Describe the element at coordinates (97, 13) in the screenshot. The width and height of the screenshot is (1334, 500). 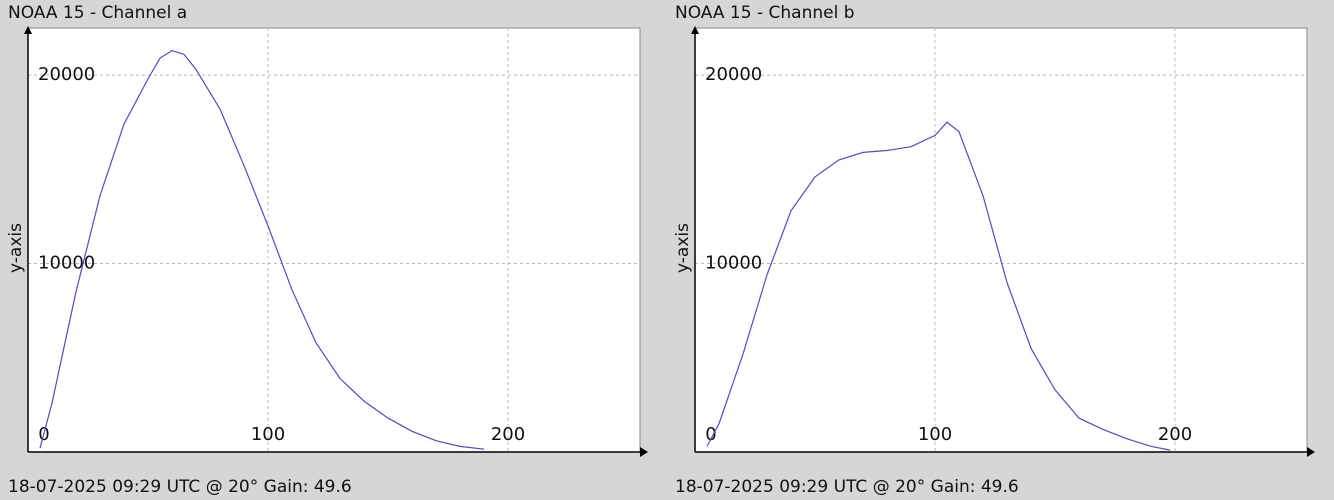
I see `chart-title: NOAA 15 - Channel a` at that location.